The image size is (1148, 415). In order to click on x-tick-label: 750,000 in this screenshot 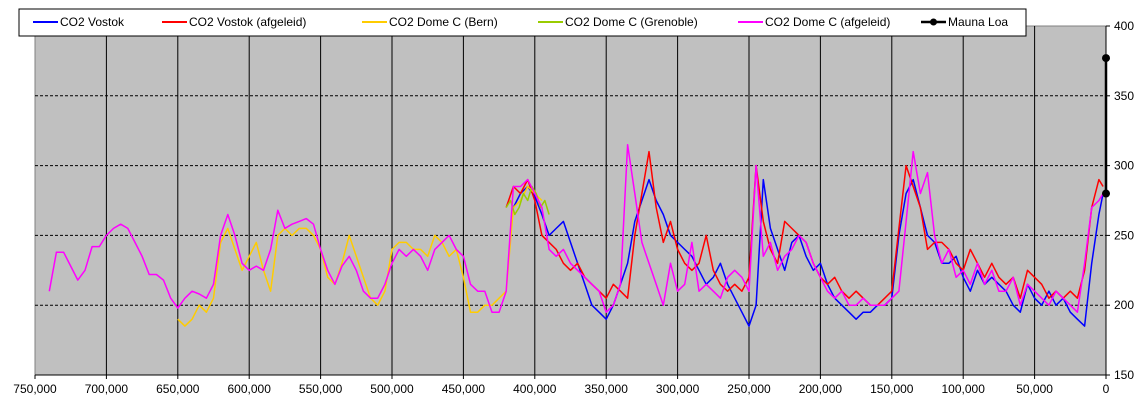, I will do `click(35, 389)`.